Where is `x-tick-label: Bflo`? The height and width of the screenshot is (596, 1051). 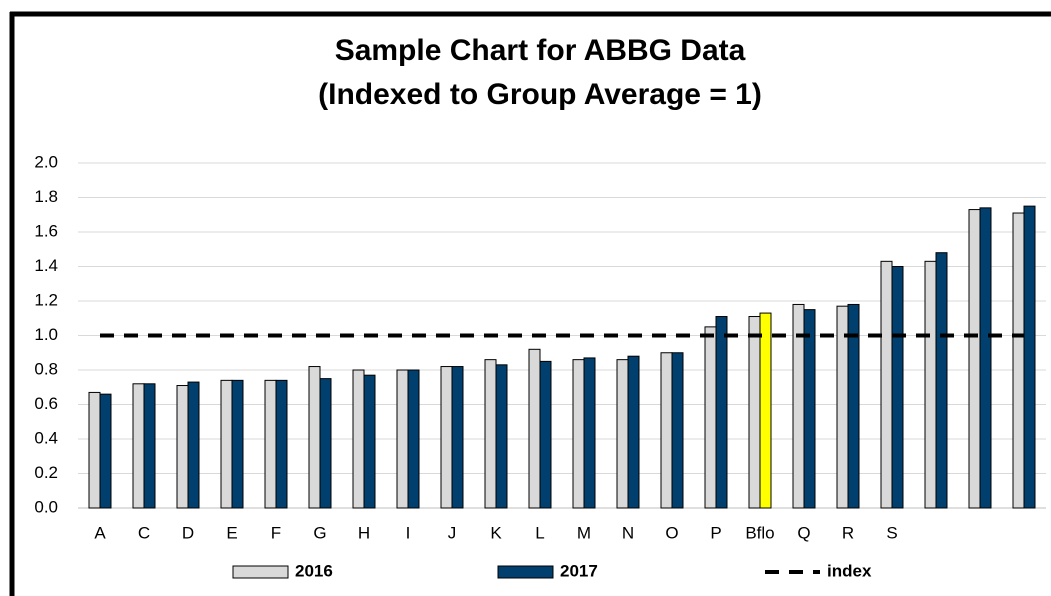
x-tick-label: Bflo is located at coordinates (759, 532).